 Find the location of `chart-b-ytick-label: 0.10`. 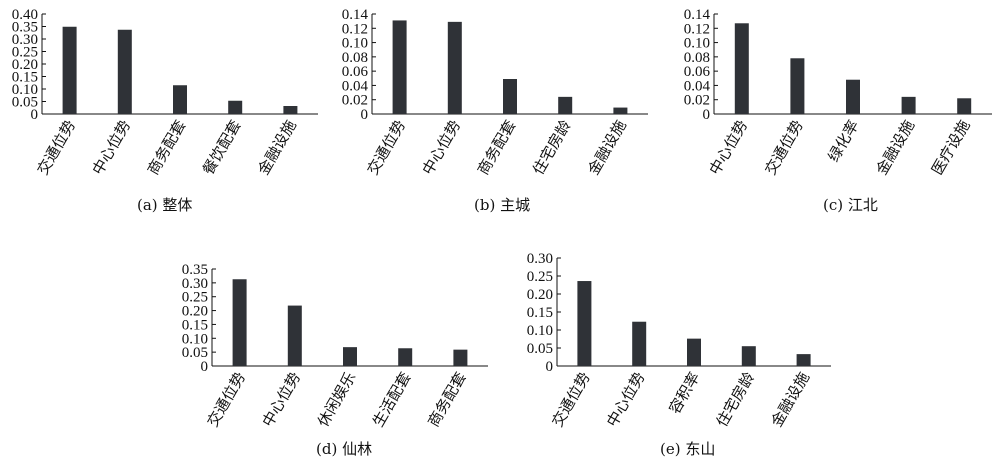

chart-b-ytick-label: 0.10 is located at coordinates (355, 44).